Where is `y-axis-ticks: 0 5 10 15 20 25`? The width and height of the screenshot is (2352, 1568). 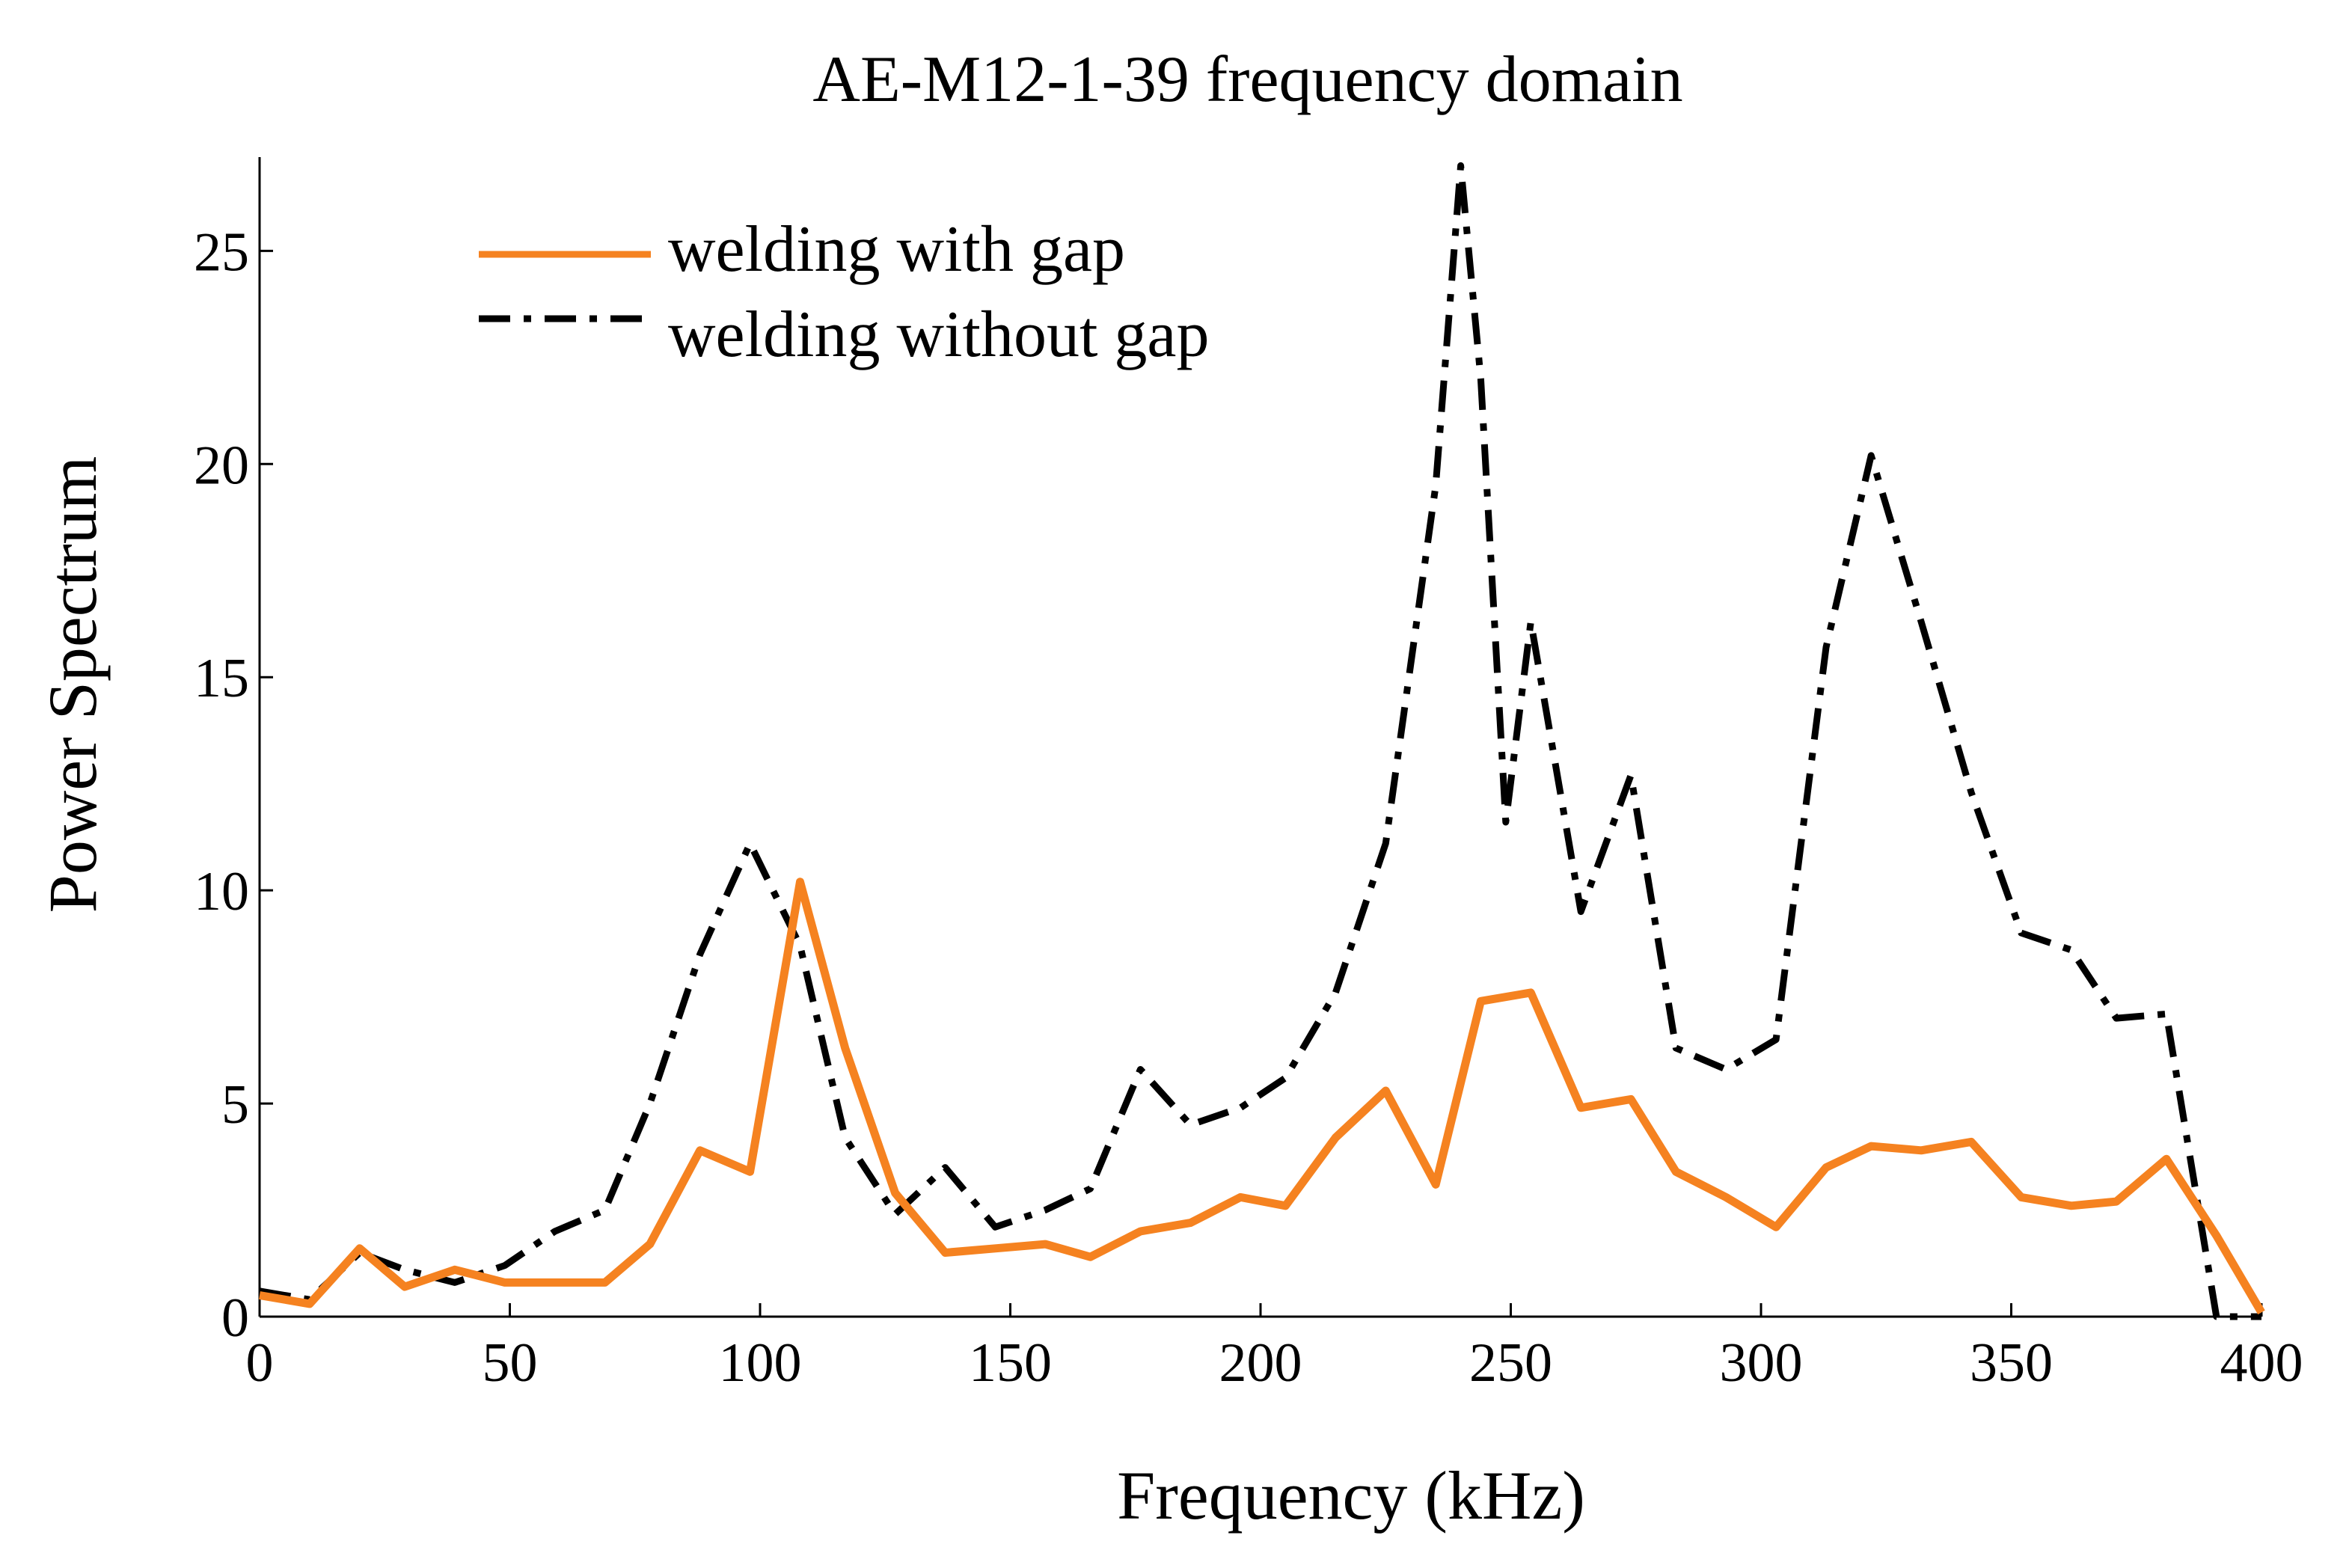
y-axis-ticks: 0 5 10 15 20 25 is located at coordinates (234, 785).